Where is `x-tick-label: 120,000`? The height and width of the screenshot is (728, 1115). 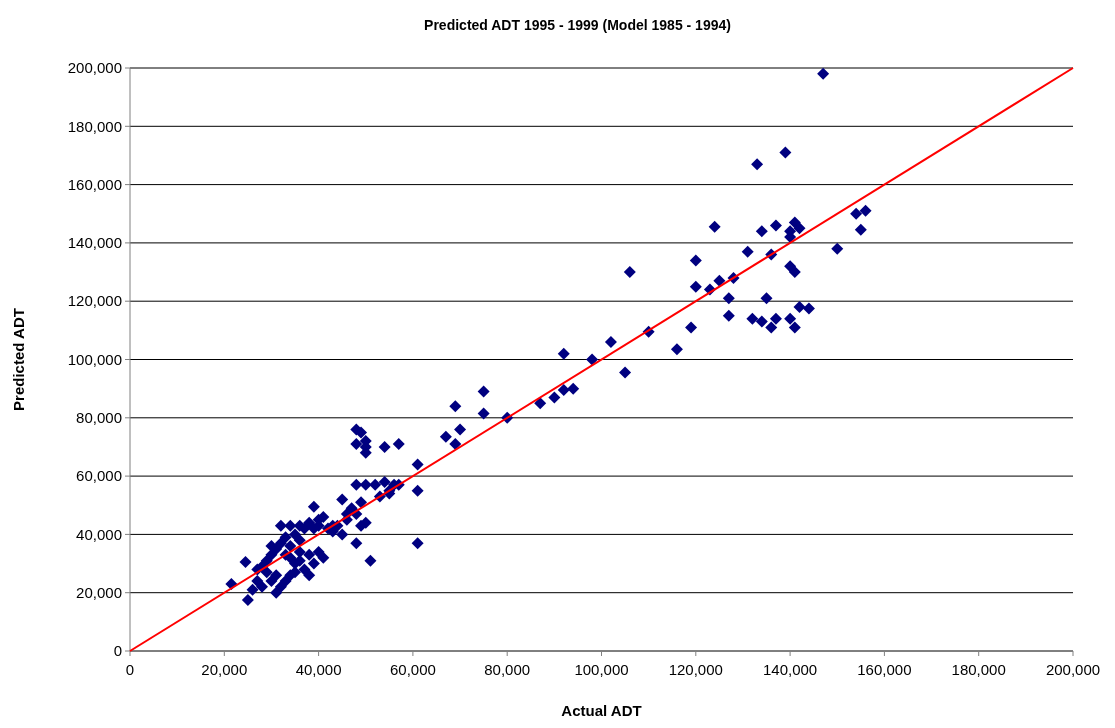 x-tick-label: 120,000 is located at coordinates (695, 669).